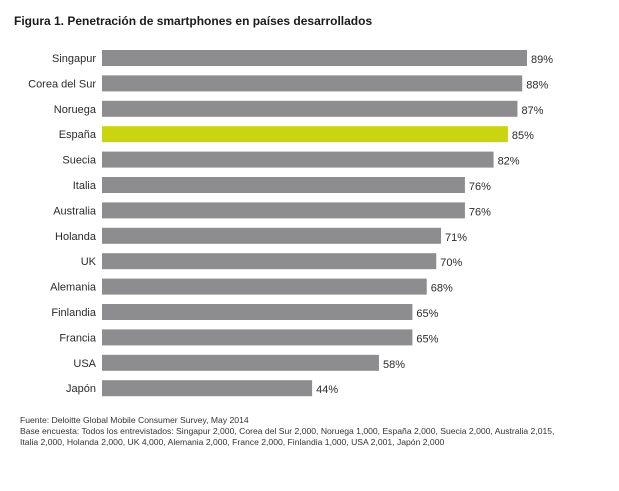 This screenshot has width=619, height=491. What do you see at coordinates (509, 162) in the screenshot?
I see `value-label-suecia: 82%` at bounding box center [509, 162].